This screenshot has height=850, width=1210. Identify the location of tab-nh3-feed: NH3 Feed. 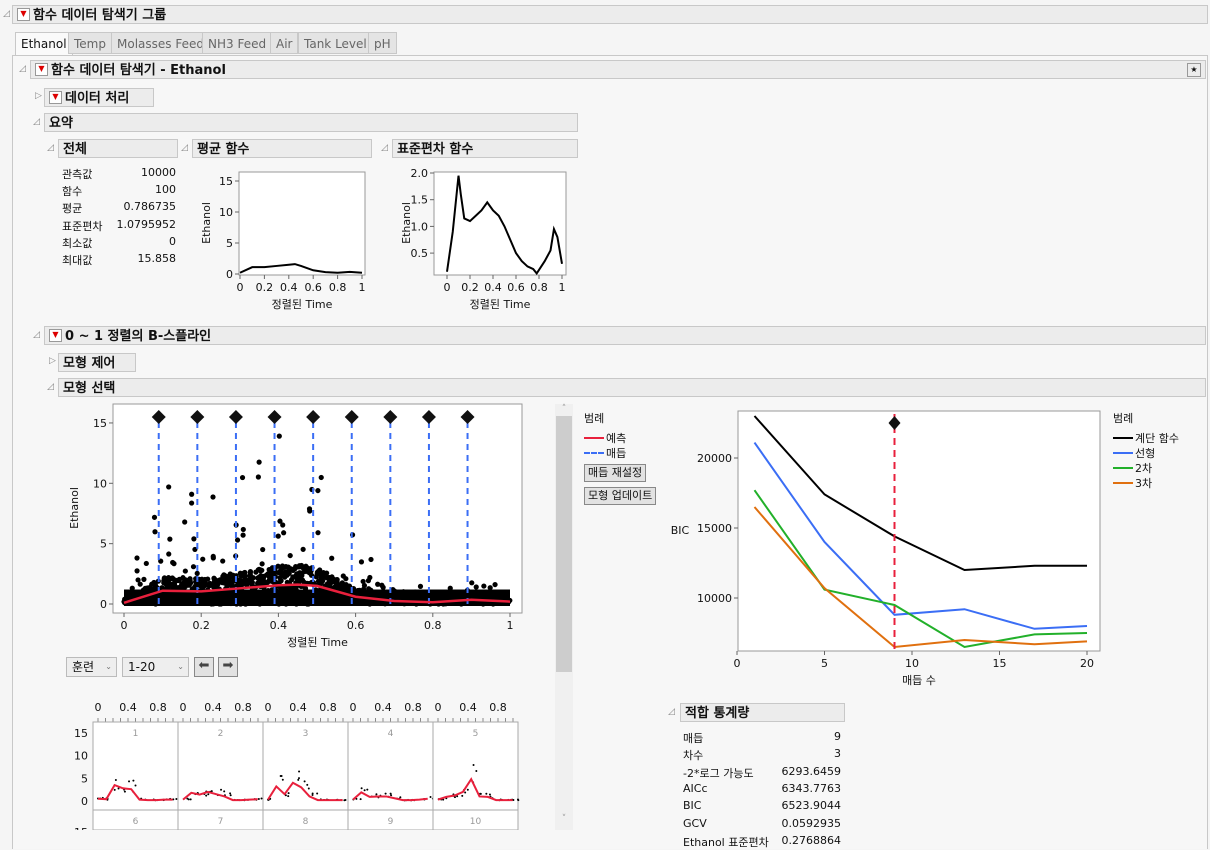
(237, 43).